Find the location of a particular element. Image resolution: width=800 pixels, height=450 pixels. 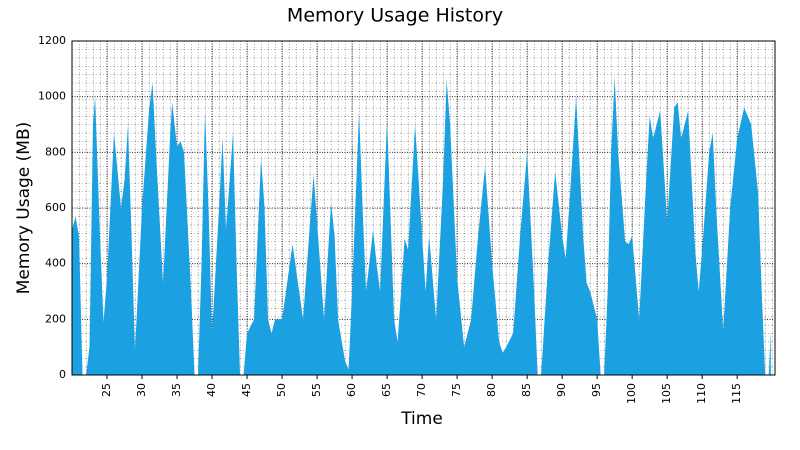

x-tick-label: 25 is located at coordinates (106, 390).